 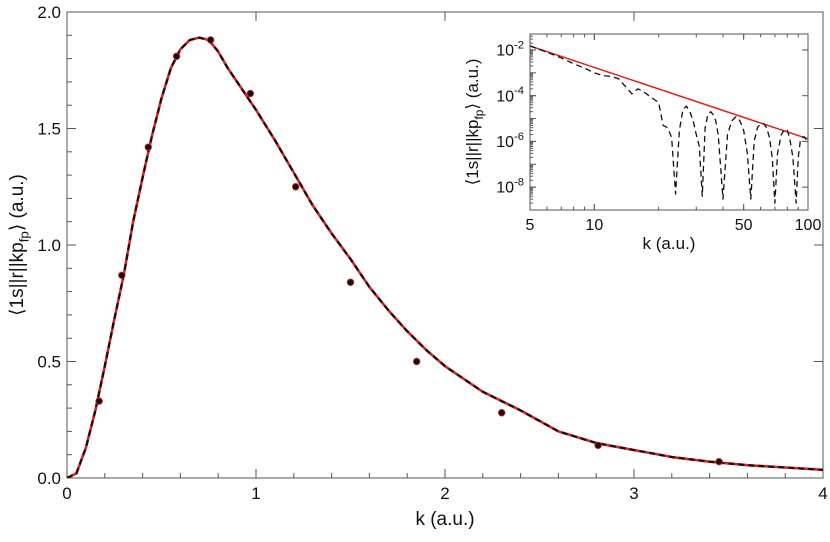 What do you see at coordinates (510, 141) in the screenshot?
I see `inset-y-tick-label: 10⁻⁶` at bounding box center [510, 141].